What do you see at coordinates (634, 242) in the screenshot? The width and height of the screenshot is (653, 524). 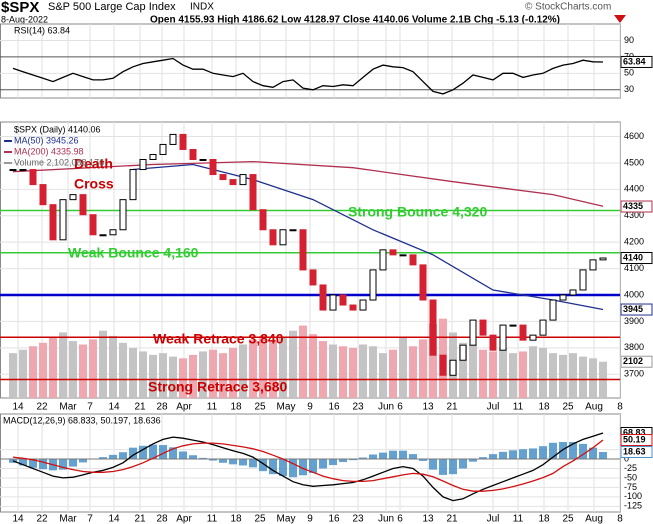 I see `y-tick-label: 4200` at bounding box center [634, 242].